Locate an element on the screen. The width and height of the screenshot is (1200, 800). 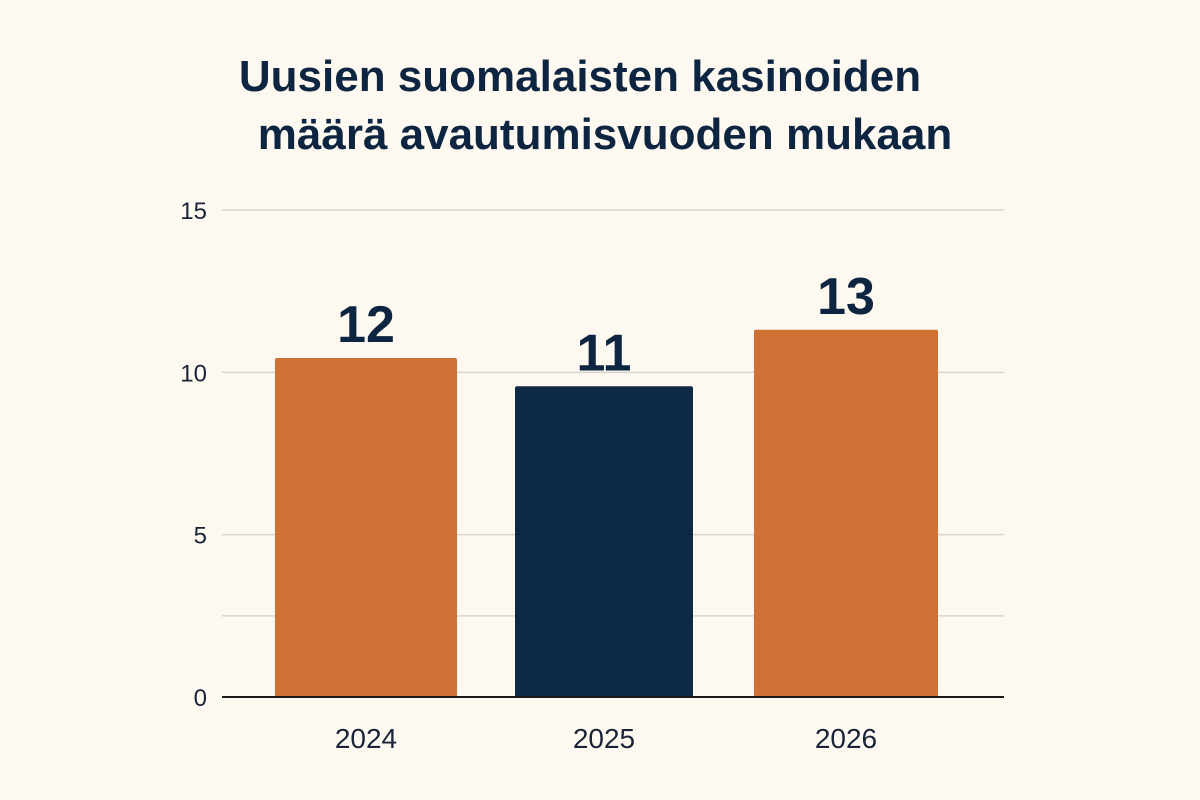
data-label-2026: 13 is located at coordinates (846, 297).